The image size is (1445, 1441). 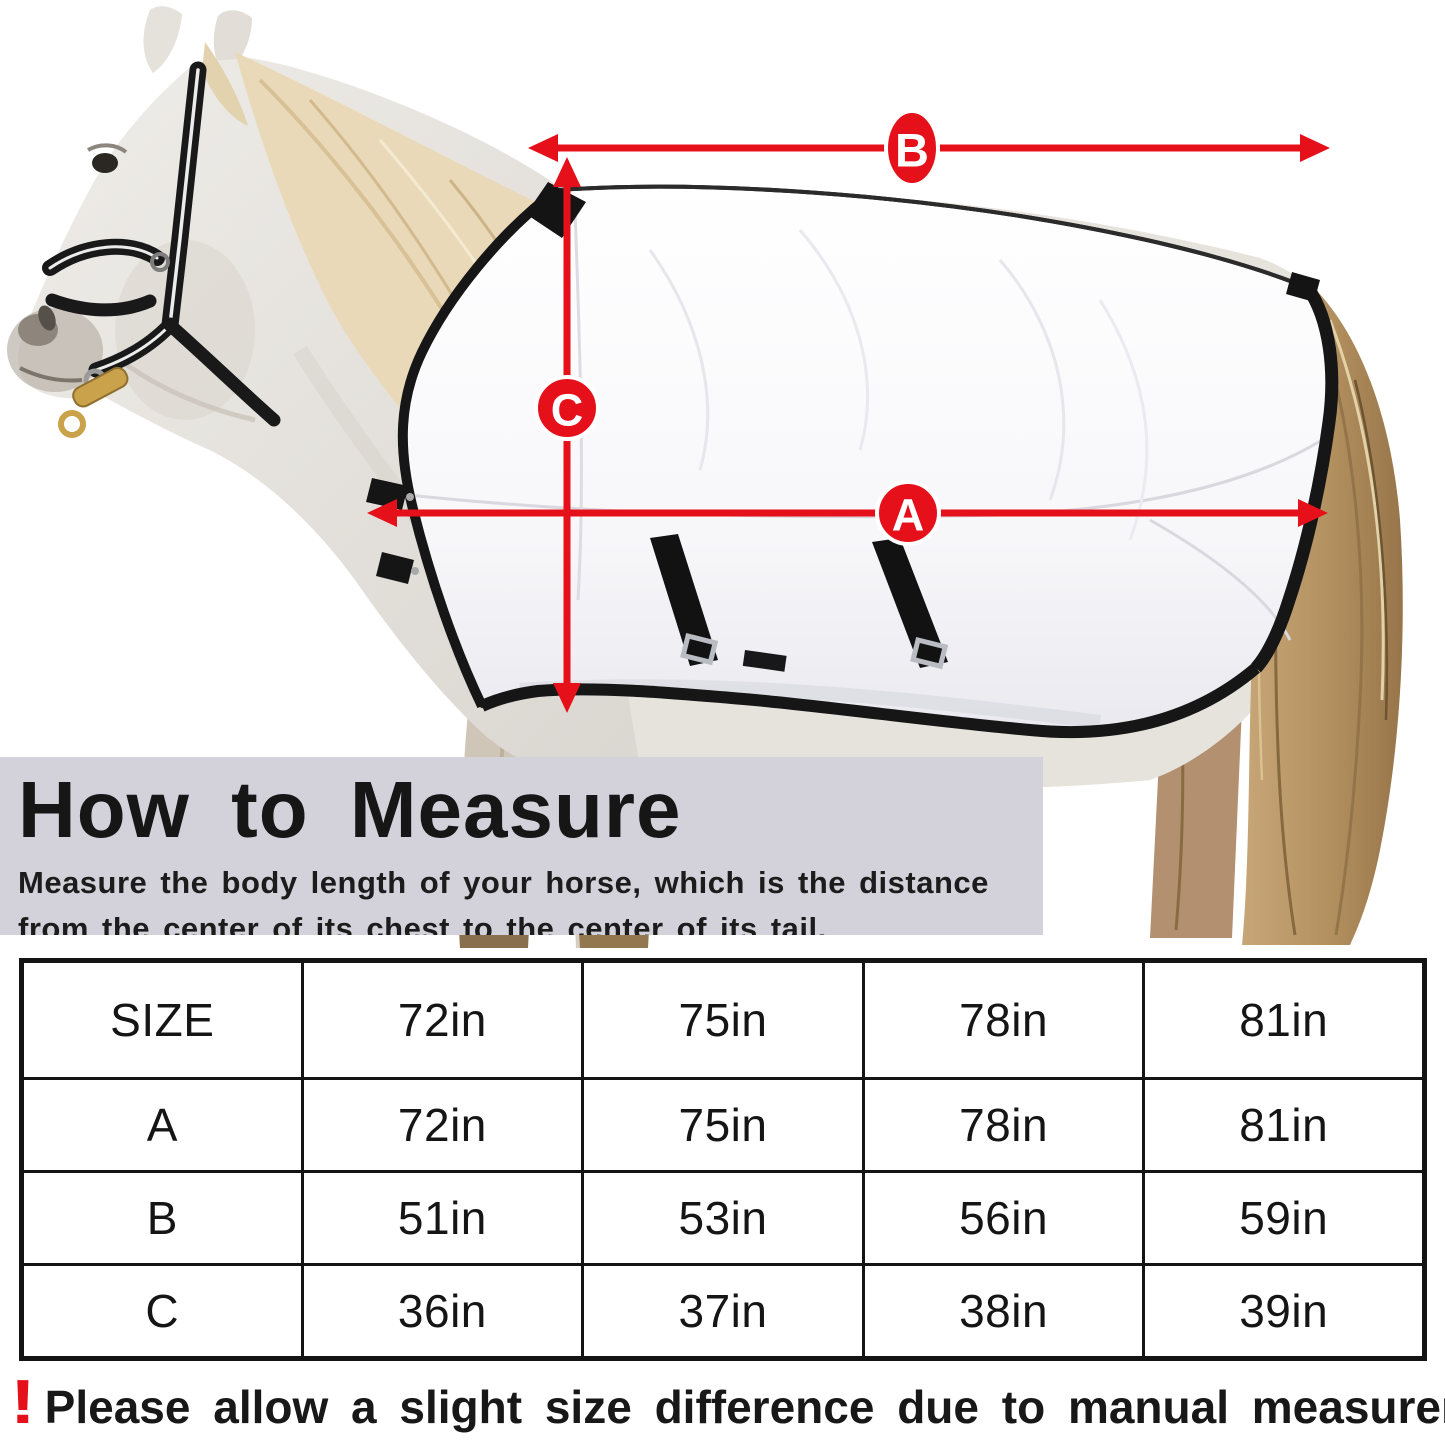 What do you see at coordinates (1284, 1311) in the screenshot?
I see `size-table-cell: 39in` at bounding box center [1284, 1311].